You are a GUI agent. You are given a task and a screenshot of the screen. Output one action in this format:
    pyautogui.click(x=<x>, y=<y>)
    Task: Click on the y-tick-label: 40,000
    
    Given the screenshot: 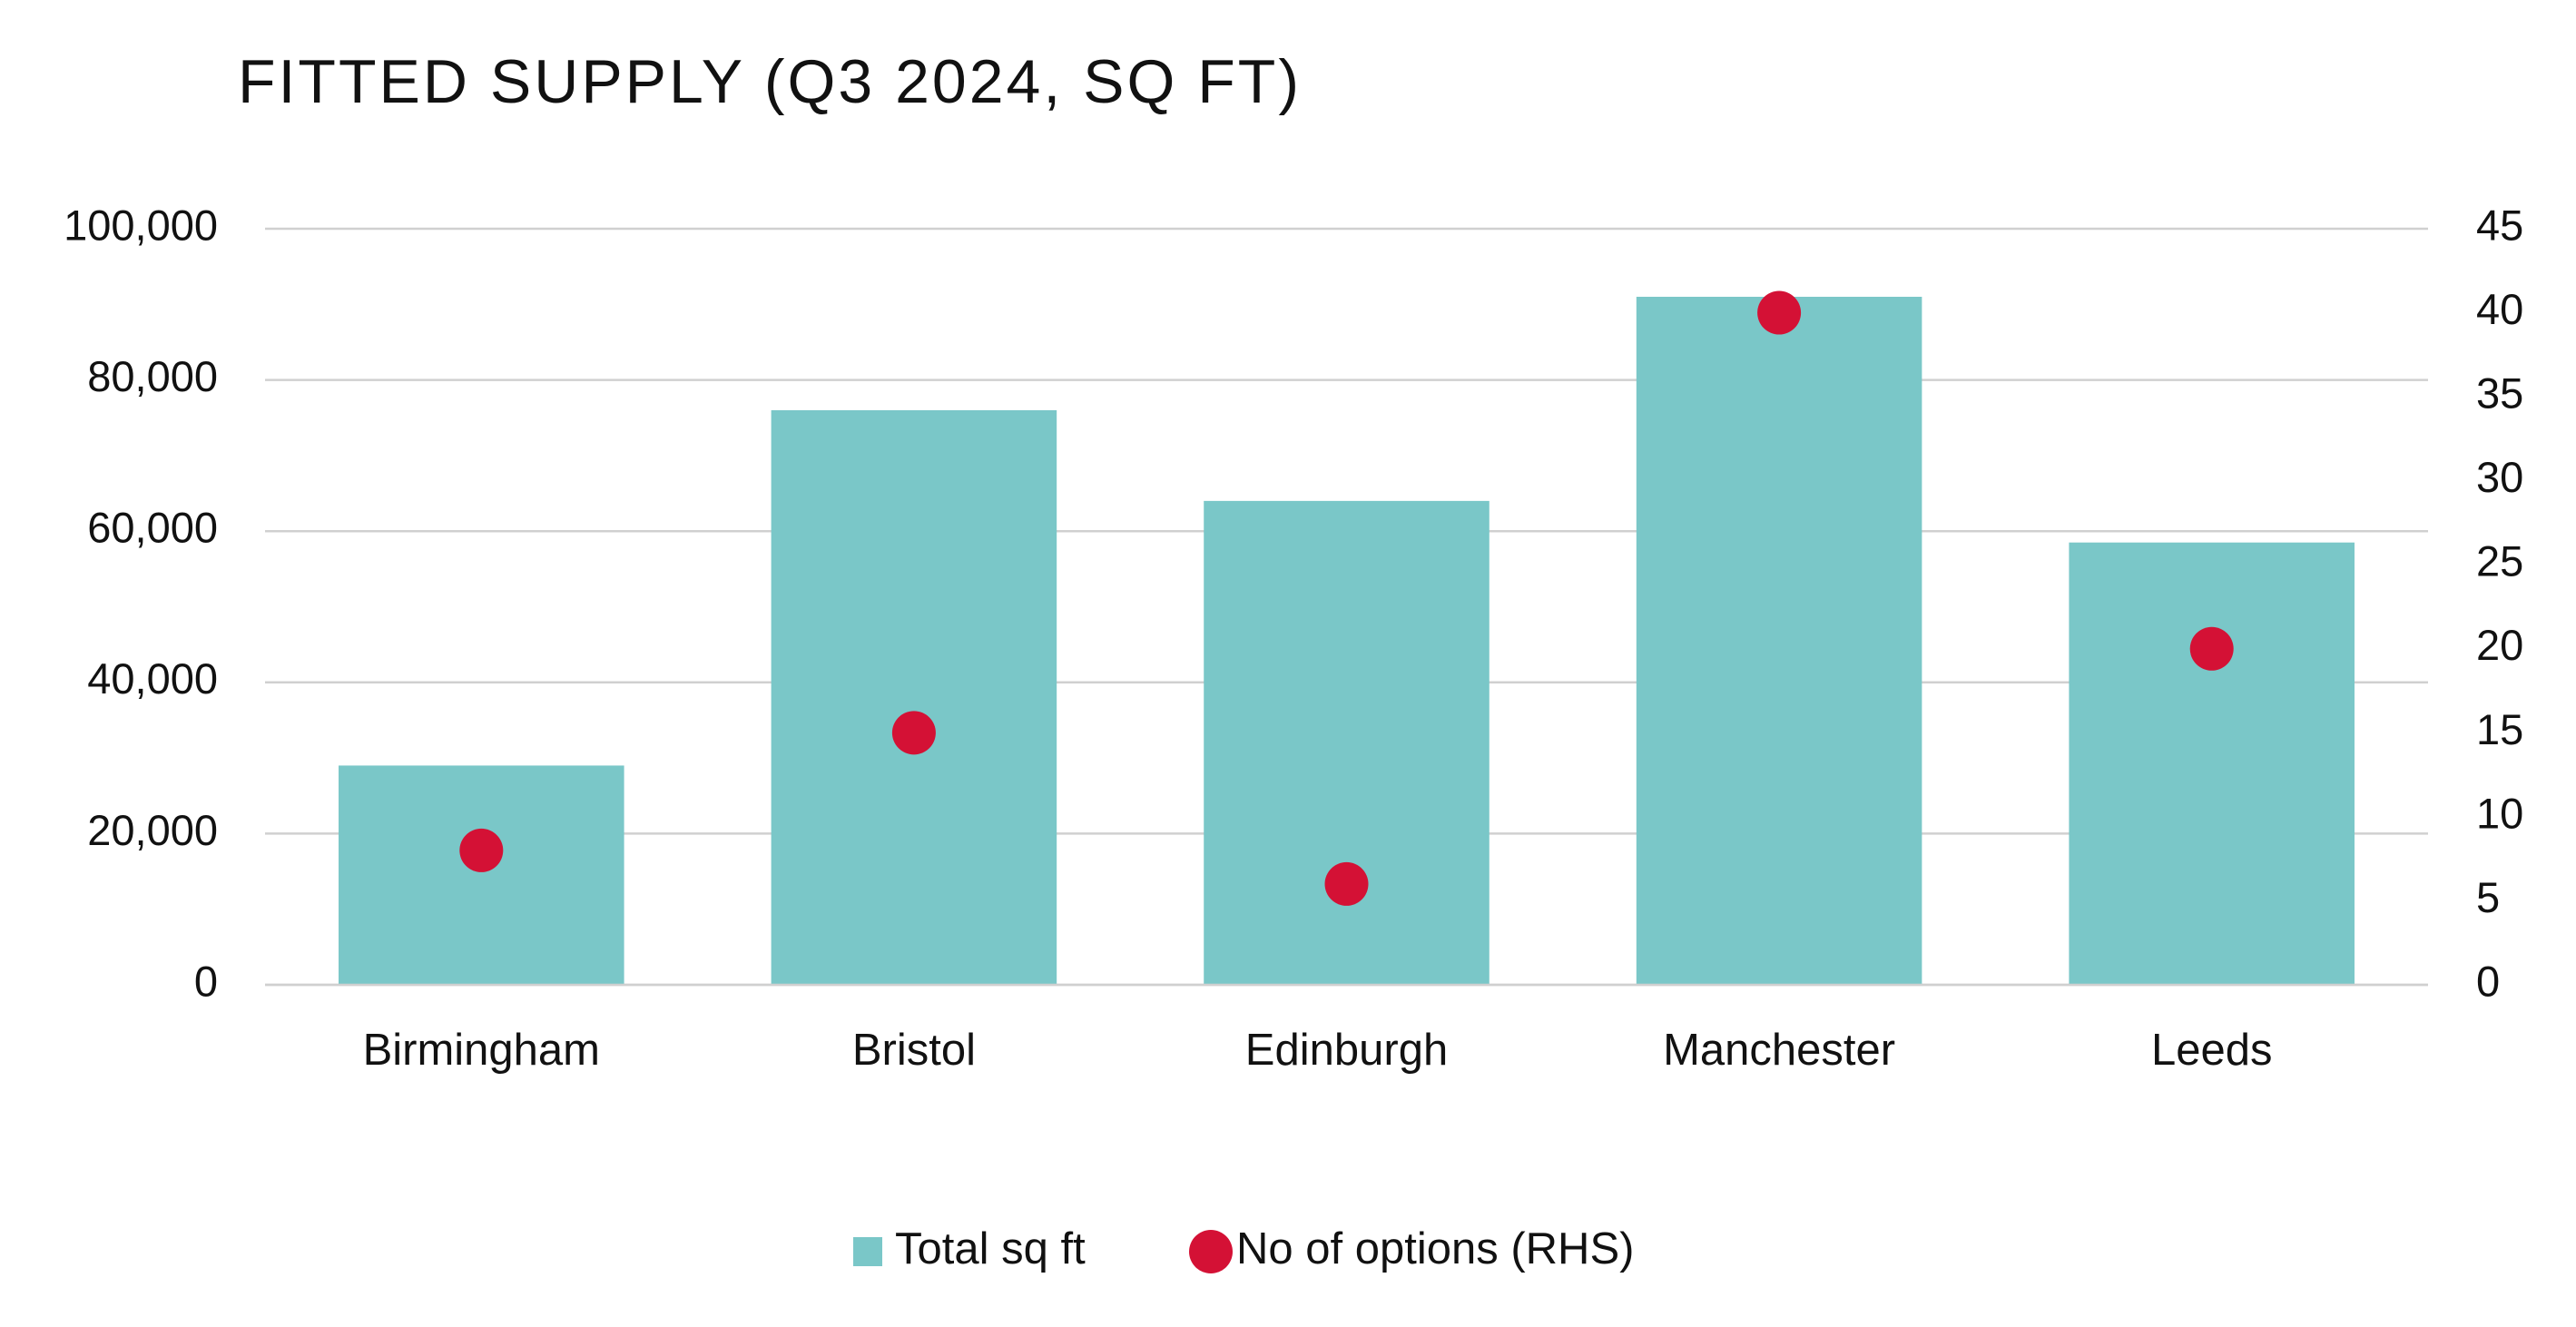 What is the action you would take?
    pyautogui.click(x=152, y=678)
    